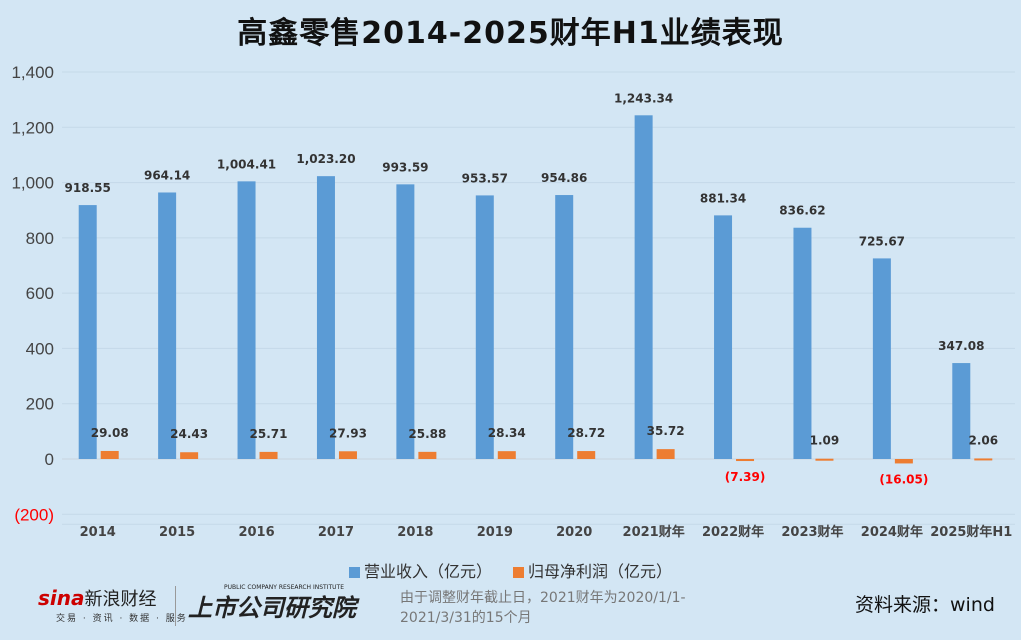 The image size is (1021, 640). I want to click on sina-logo: sina新浪财经 交易 · 资讯 · 数据 · 服务, so click(113, 605).